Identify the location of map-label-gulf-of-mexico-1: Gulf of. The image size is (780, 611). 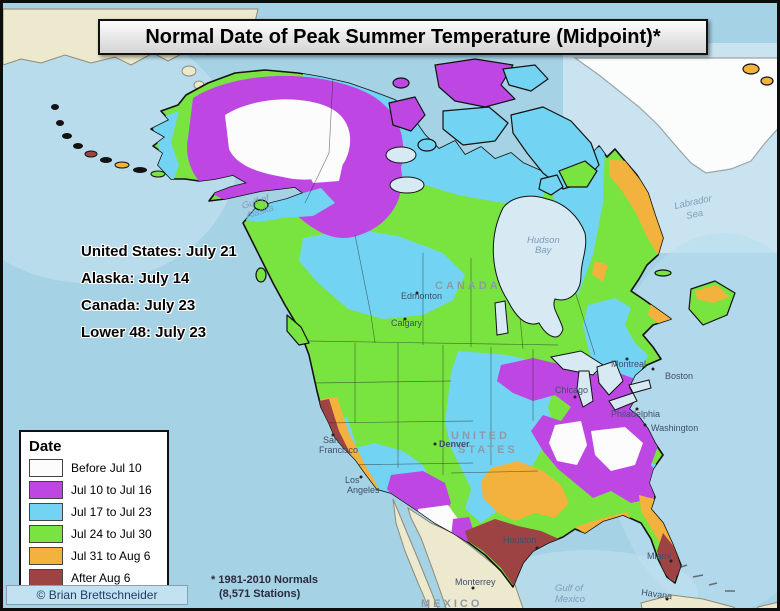
(569, 588).